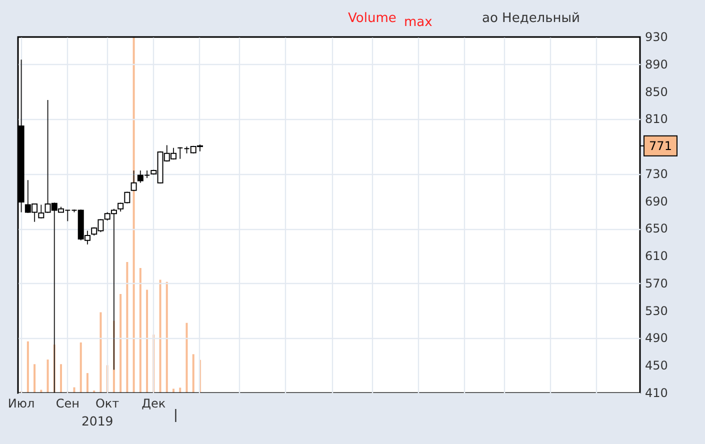 The width and height of the screenshot is (705, 444). I want to click on y-tick-label: 410, so click(656, 393).